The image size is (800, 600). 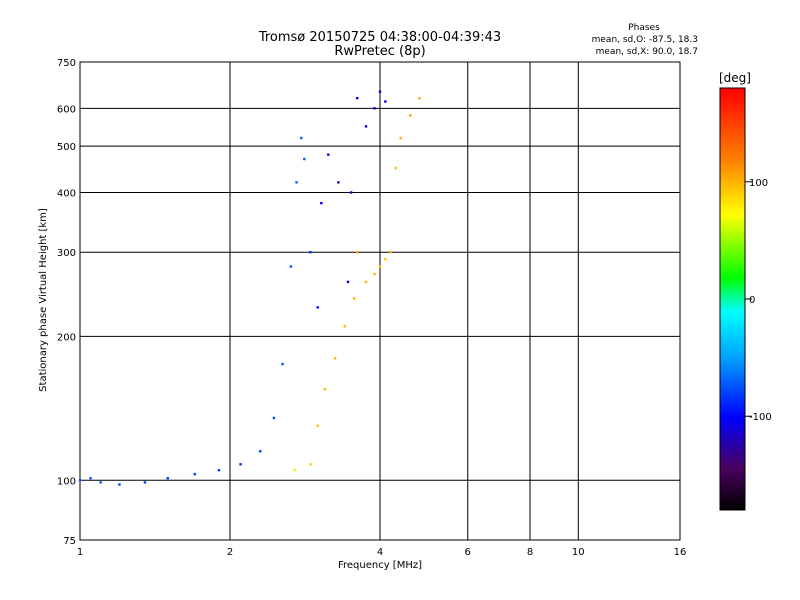 What do you see at coordinates (69, 541) in the screenshot?
I see `y-tick-label: 75` at bounding box center [69, 541].